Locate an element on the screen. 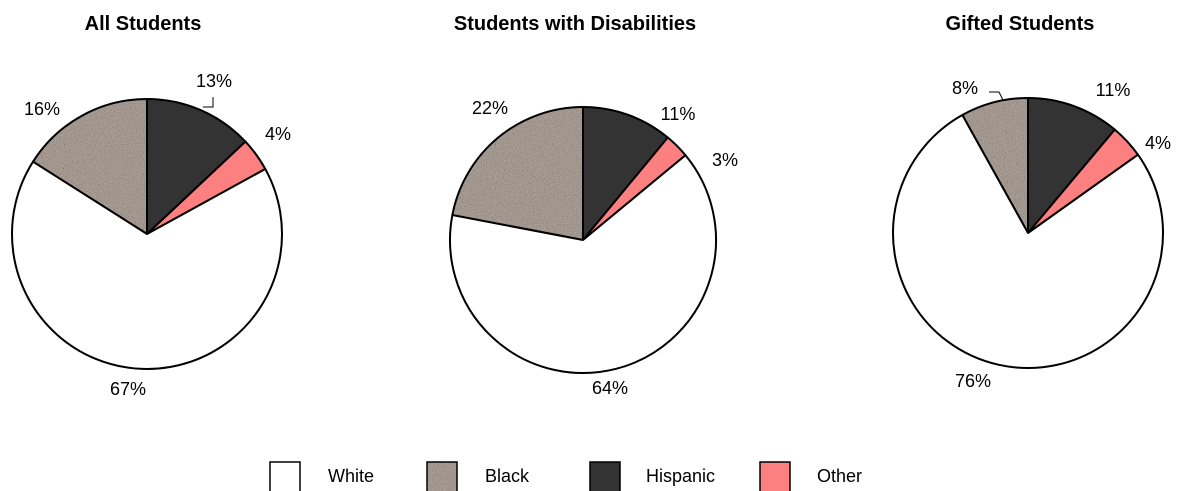 Image resolution: width=1180 pixels, height=491 pixels. pie-title: Students with Disabilities is located at coordinates (575, 24).